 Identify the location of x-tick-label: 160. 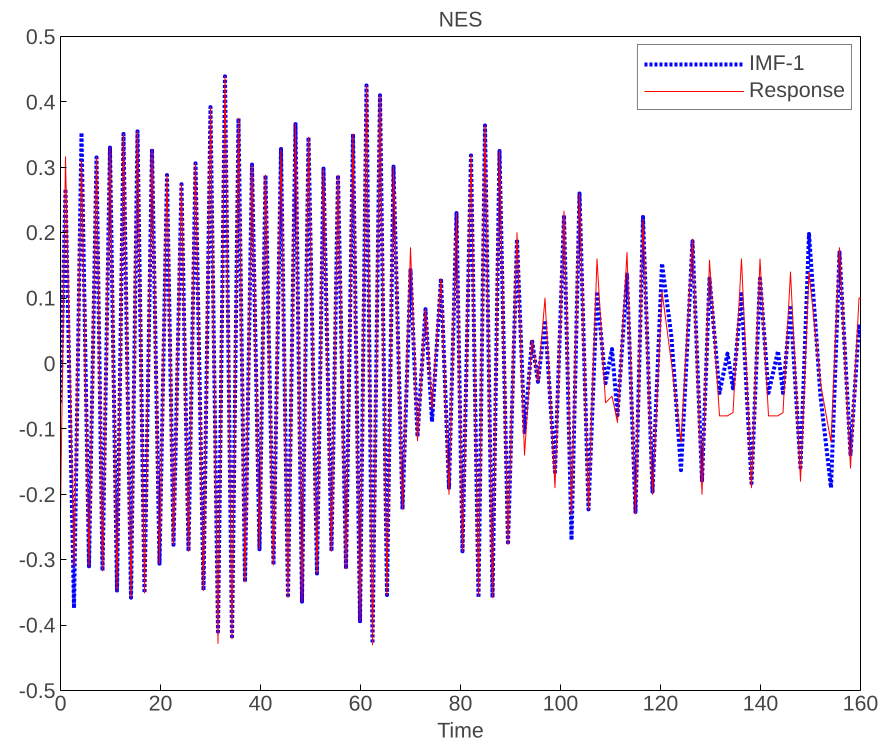
(860, 704).